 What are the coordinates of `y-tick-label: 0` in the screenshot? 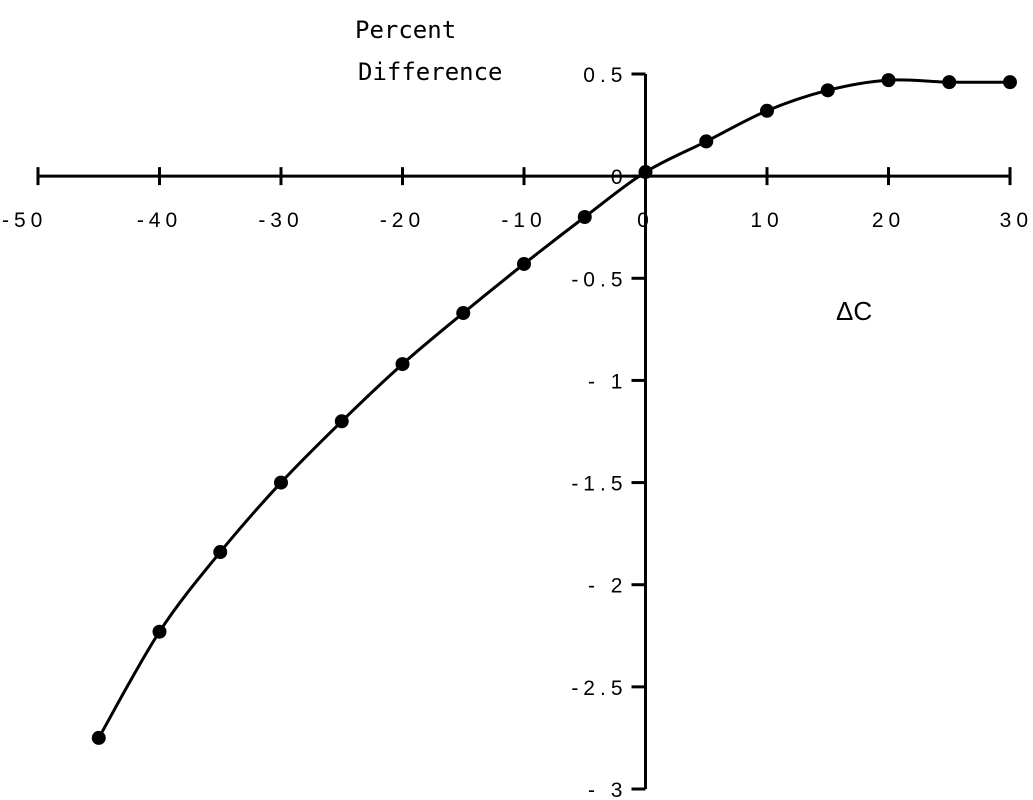 It's located at (619, 177).